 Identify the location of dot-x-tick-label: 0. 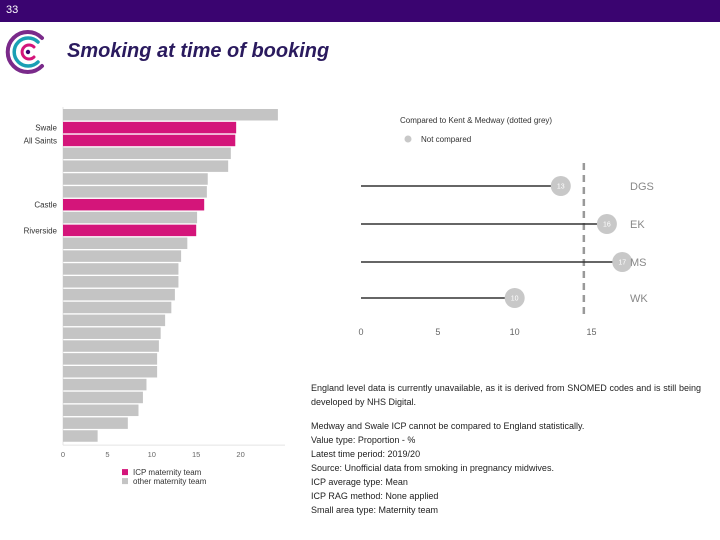
(360, 332).